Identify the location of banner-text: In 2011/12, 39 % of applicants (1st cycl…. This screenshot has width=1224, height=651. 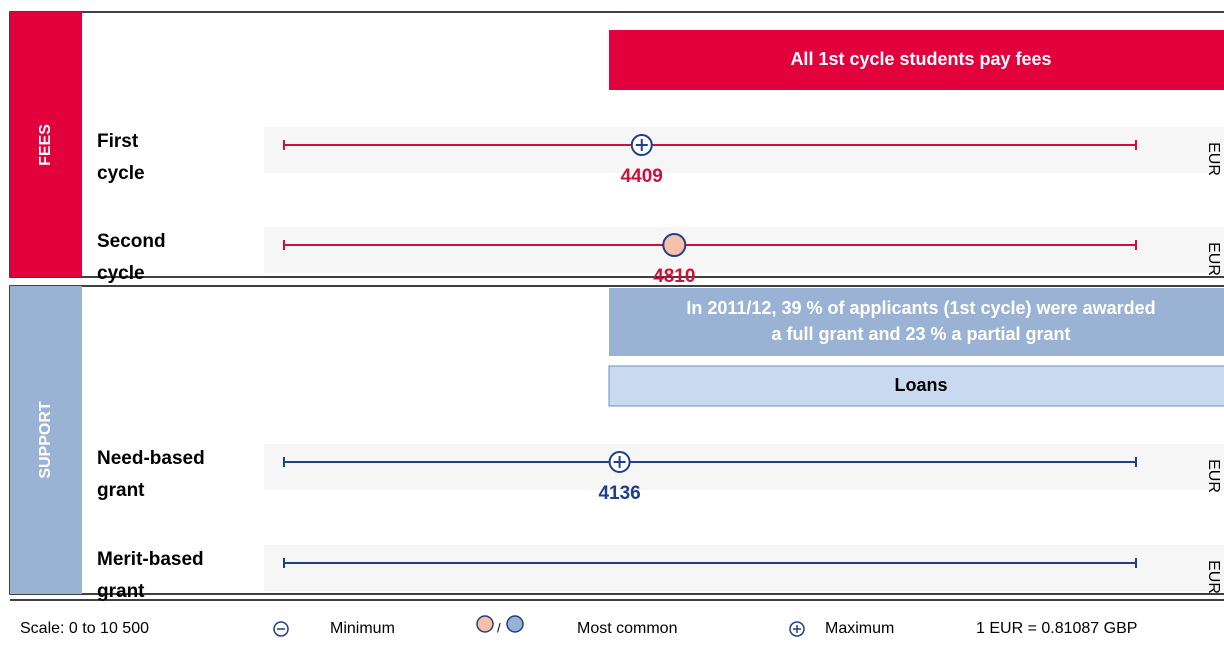
(920, 308).